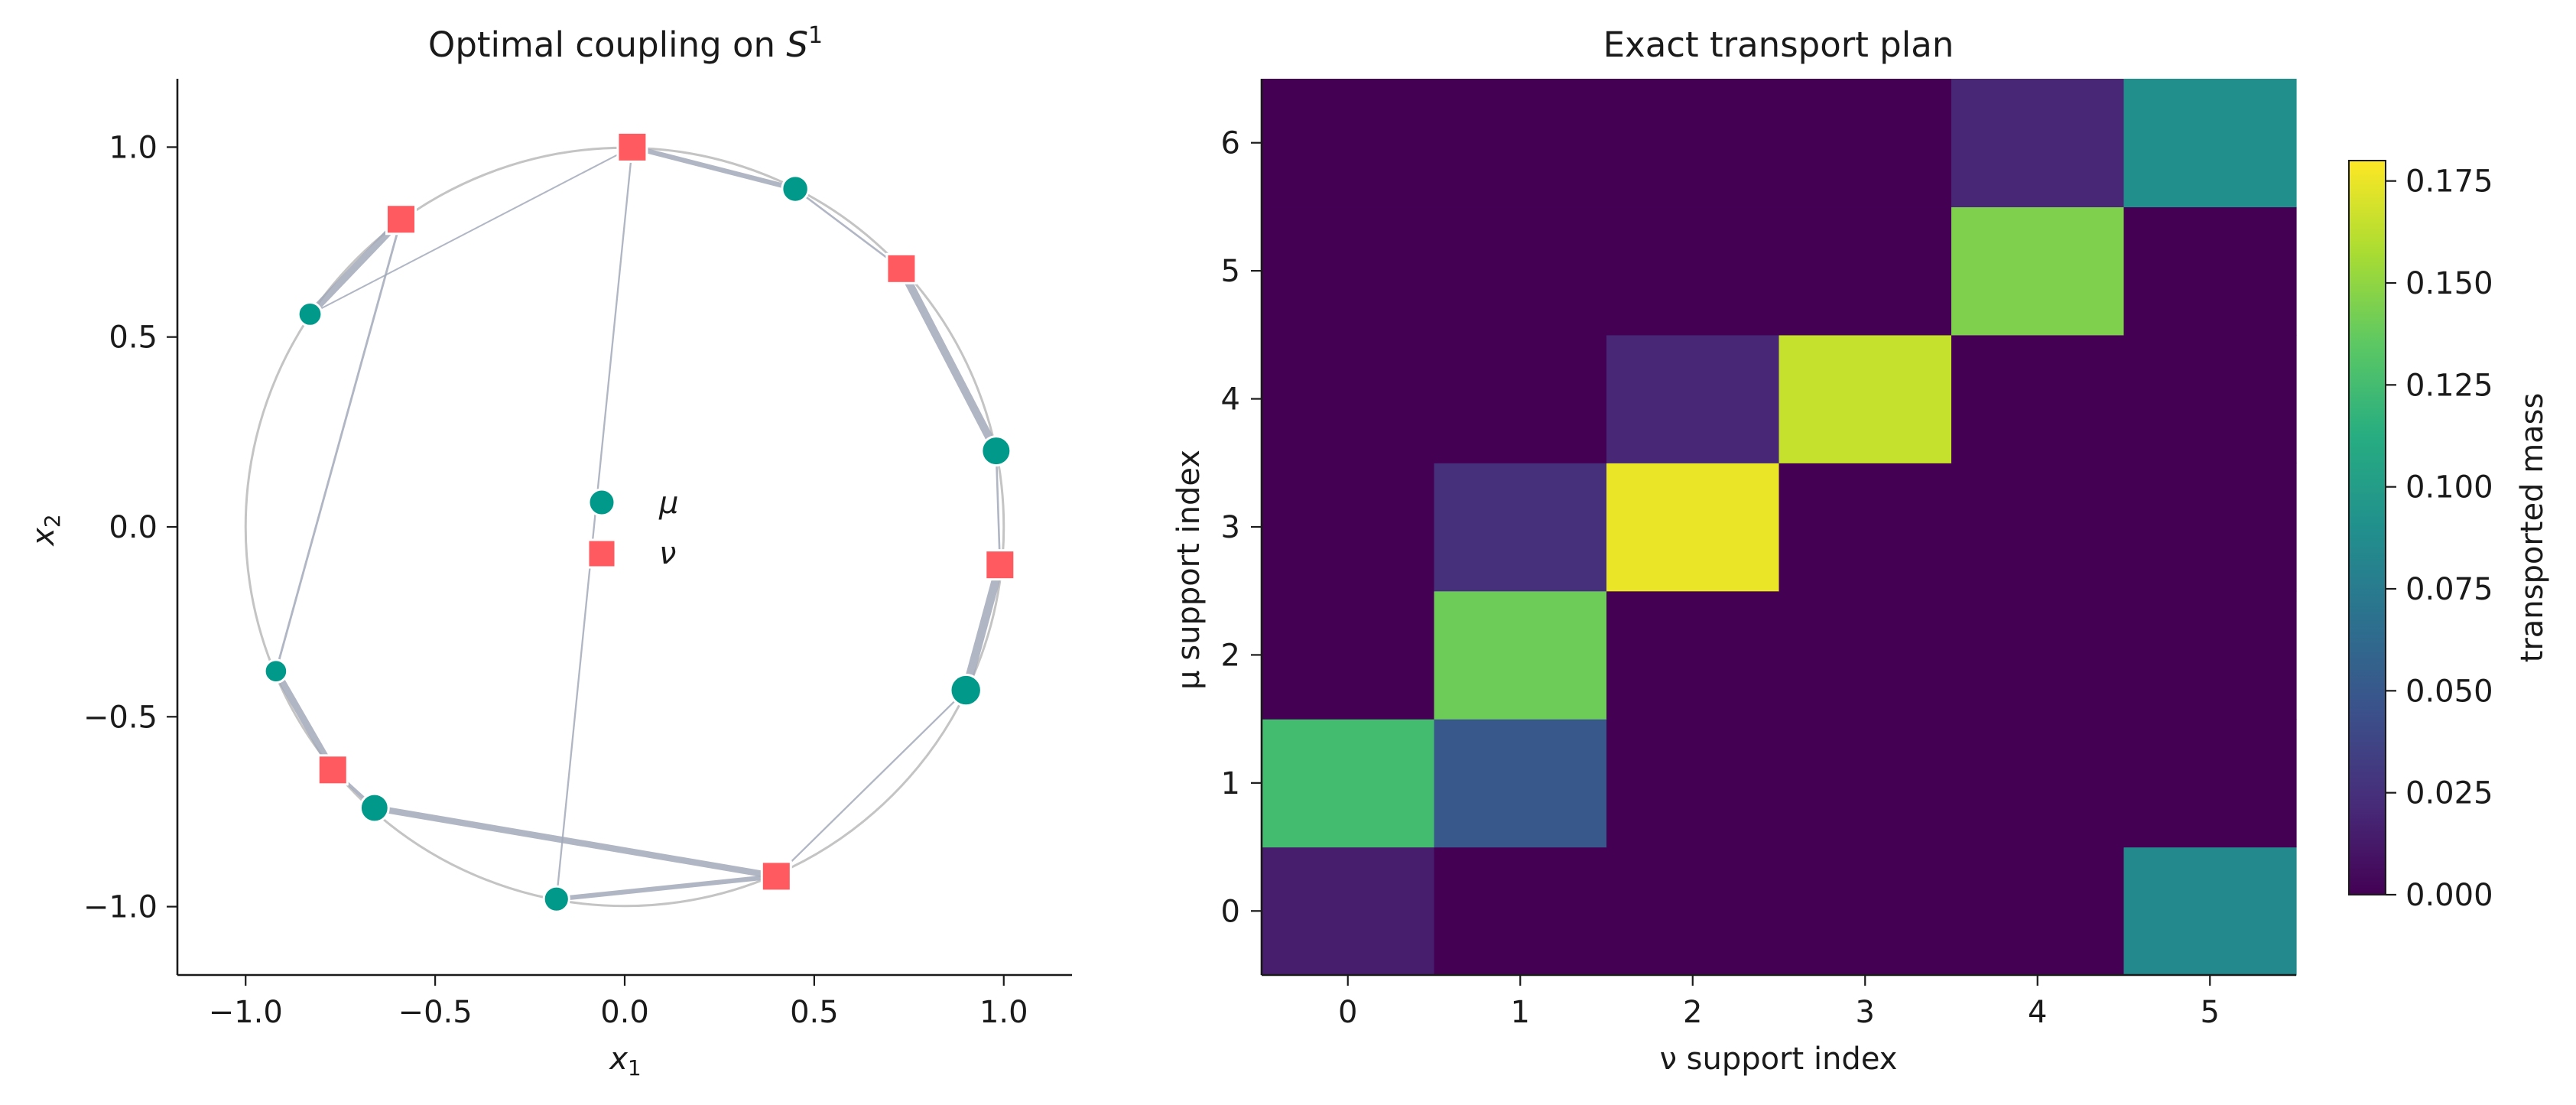 Image resolution: width=2576 pixels, height=1105 pixels. I want to click on legend-mu-label: μ, so click(668, 503).